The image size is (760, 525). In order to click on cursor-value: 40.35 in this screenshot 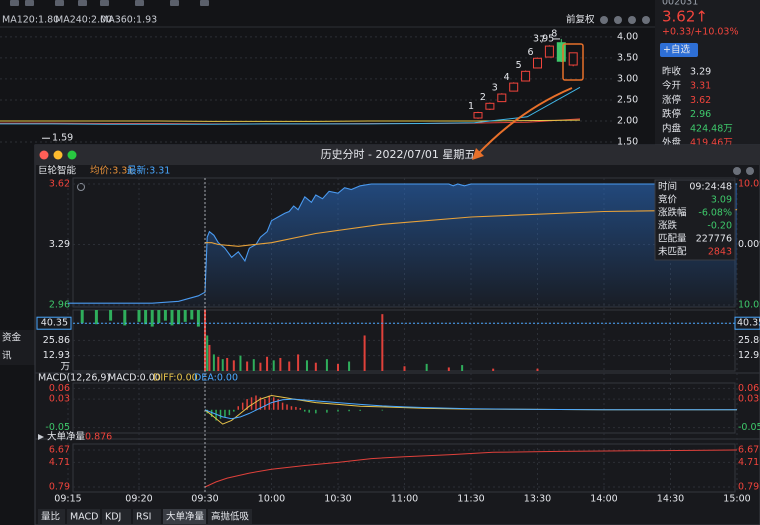, I will do `click(748, 323)`.